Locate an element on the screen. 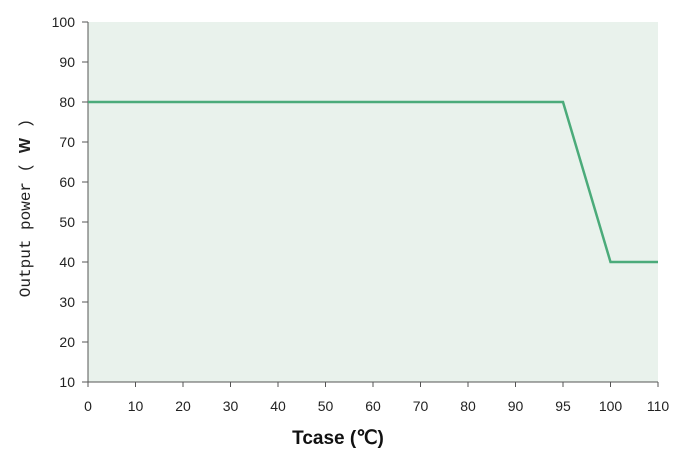  y-tick-label: 20 is located at coordinates (67, 342).